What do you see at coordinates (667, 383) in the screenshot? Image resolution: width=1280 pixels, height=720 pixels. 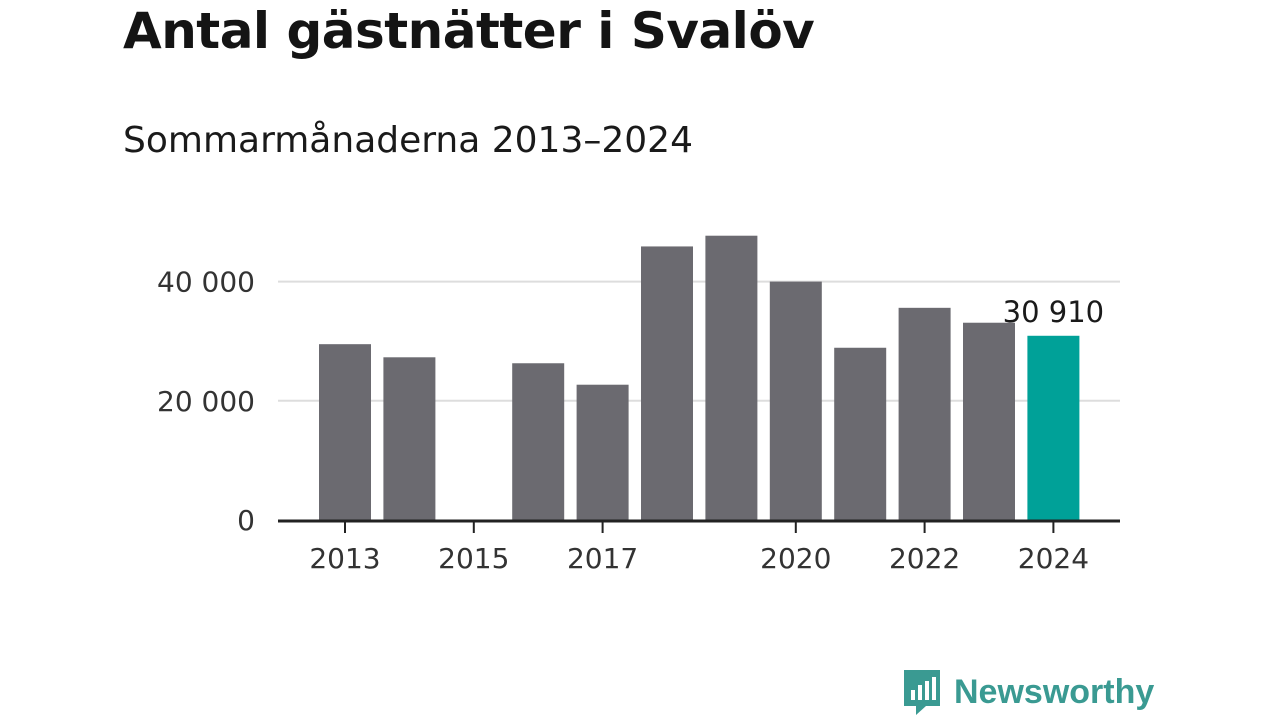 I see `bar-2018` at bounding box center [667, 383].